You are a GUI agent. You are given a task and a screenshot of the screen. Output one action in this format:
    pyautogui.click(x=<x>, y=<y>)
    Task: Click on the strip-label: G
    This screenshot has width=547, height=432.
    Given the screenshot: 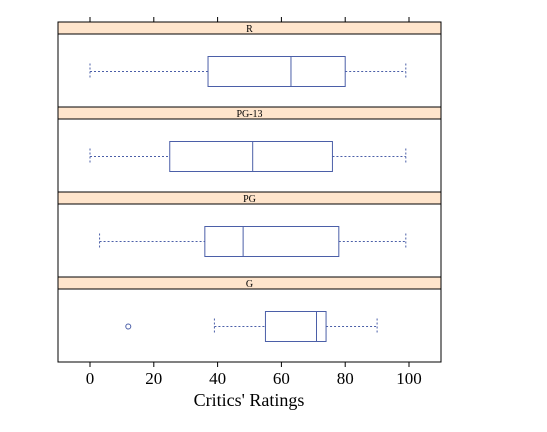 What is the action you would take?
    pyautogui.click(x=249, y=284)
    